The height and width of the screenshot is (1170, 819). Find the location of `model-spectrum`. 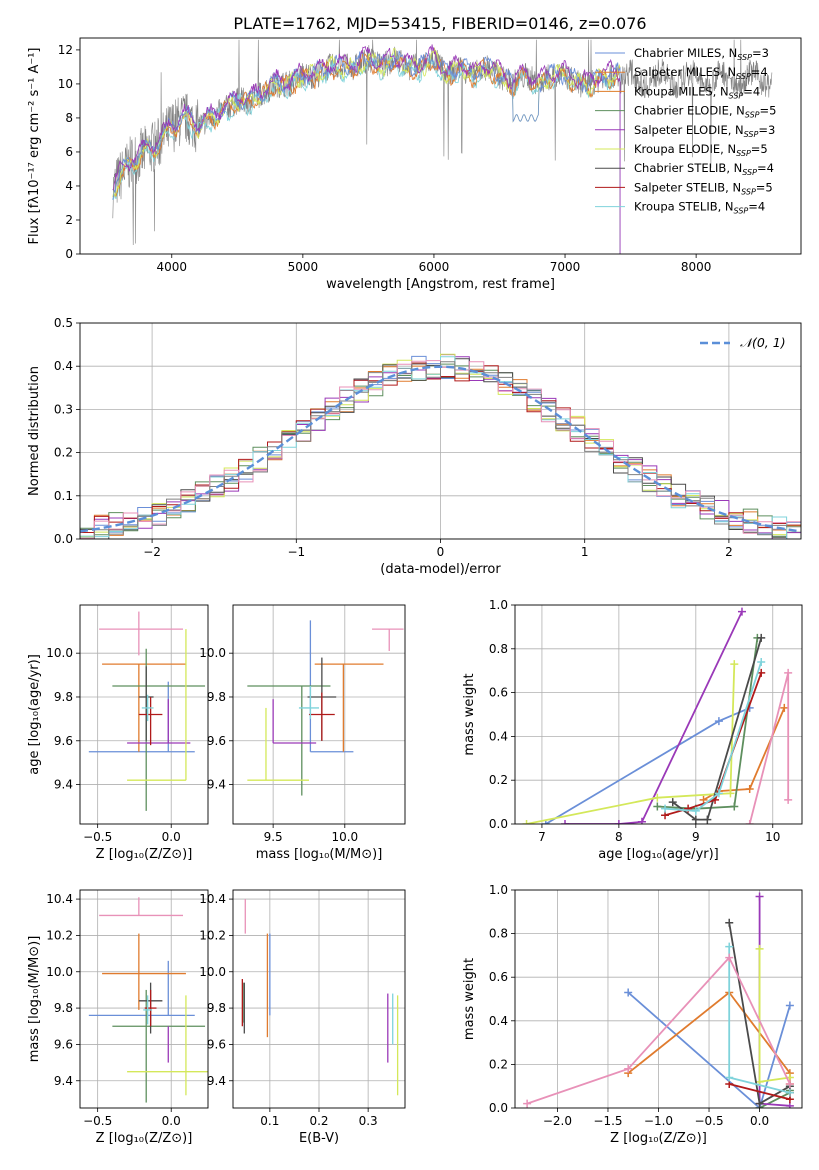

model-spectrum is located at coordinates (366, 149).